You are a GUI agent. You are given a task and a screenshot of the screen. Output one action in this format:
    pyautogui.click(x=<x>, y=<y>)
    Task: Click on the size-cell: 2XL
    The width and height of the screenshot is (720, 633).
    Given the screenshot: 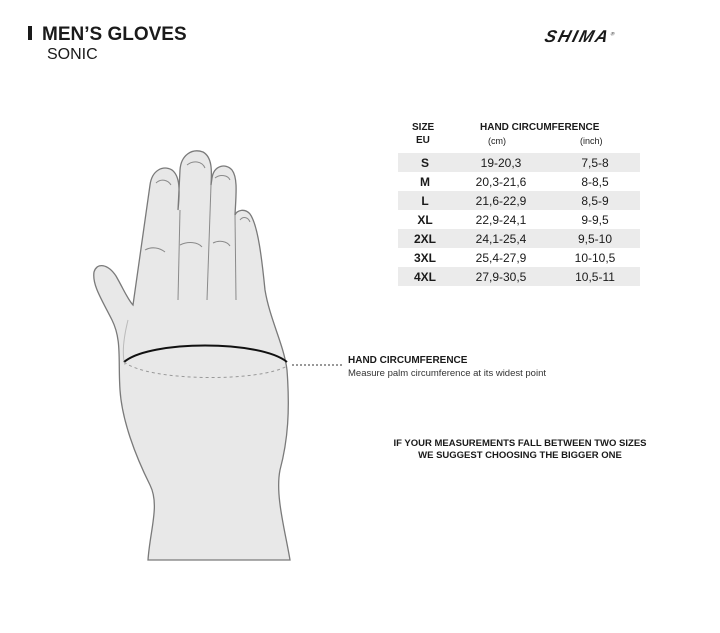 What is the action you would take?
    pyautogui.click(x=425, y=238)
    